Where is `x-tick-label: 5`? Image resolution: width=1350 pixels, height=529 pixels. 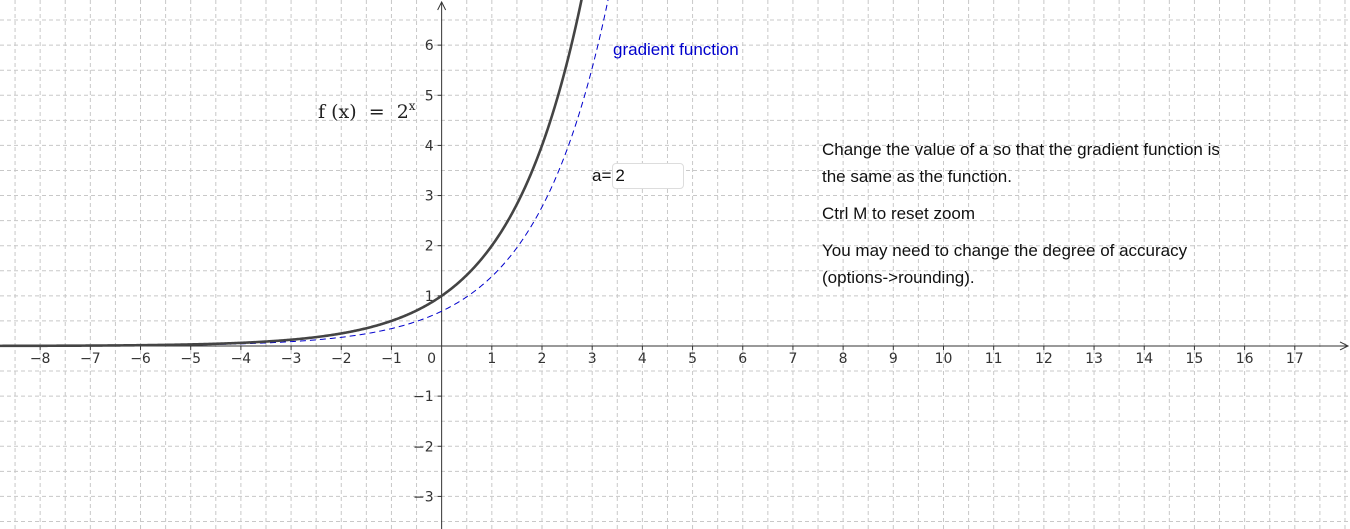
x-tick-label: 5 is located at coordinates (692, 359).